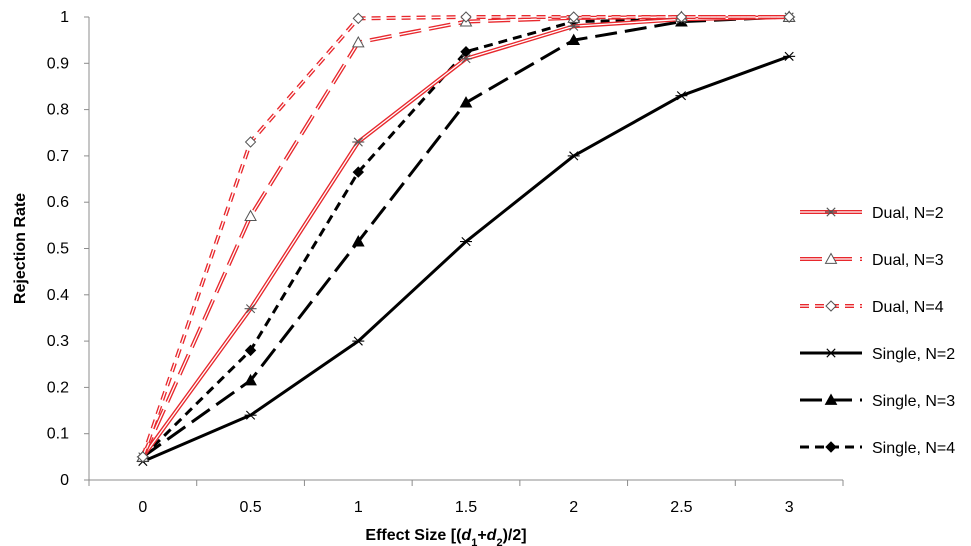  I want to click on legend-item: Dual, N=3, so click(872, 260).